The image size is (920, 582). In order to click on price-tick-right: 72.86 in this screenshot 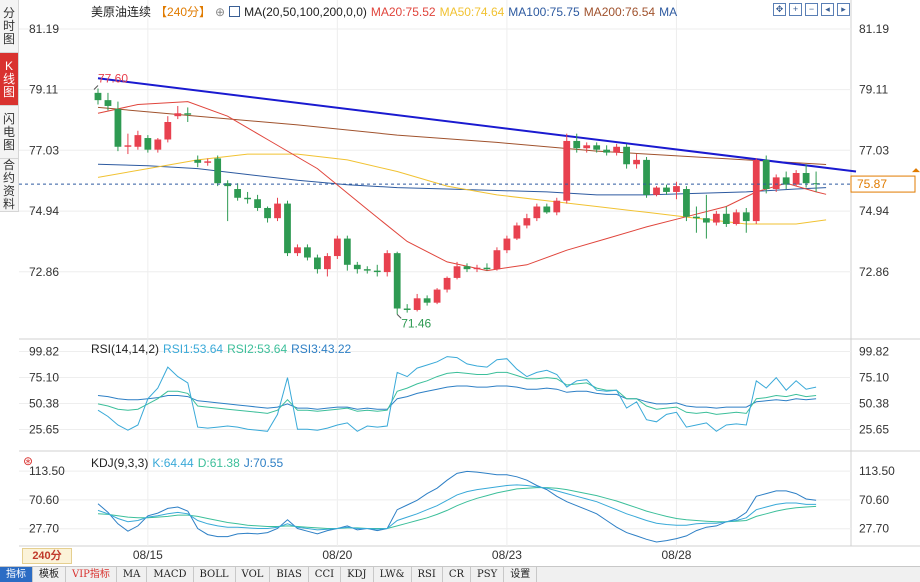, I will do `click(874, 272)`.